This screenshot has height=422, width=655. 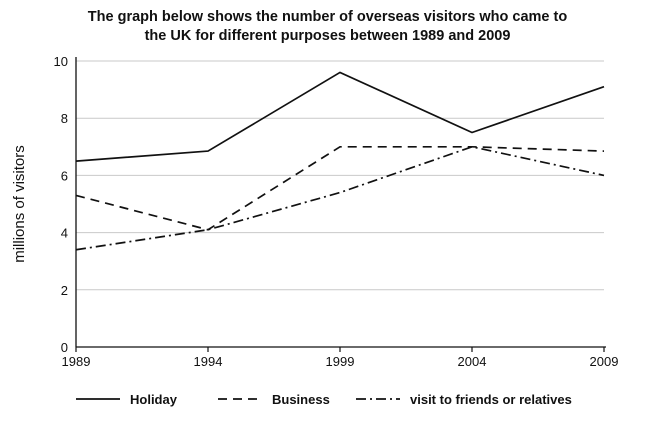 I want to click on y-tick-6: 6, so click(x=64, y=175).